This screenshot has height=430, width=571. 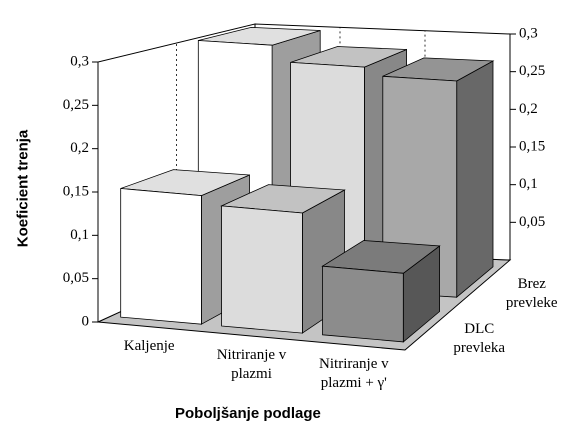 I want to click on y-tick-label: 0,05, so click(x=76, y=278).